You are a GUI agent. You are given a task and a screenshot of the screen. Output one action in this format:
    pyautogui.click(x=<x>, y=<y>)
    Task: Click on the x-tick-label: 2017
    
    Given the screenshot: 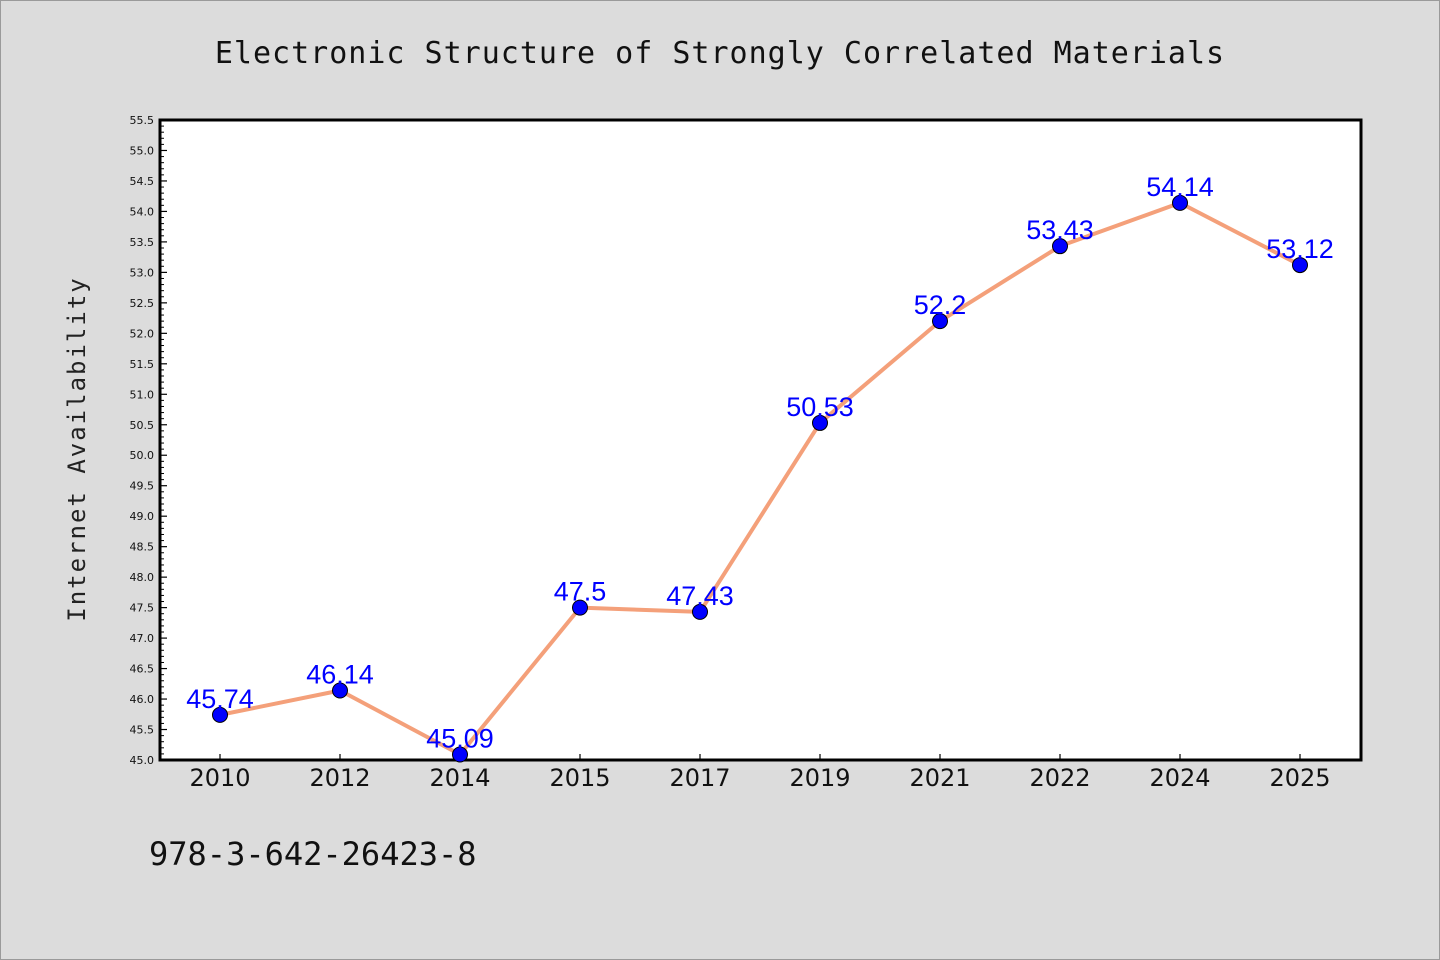 What is the action you would take?
    pyautogui.click(x=699, y=778)
    